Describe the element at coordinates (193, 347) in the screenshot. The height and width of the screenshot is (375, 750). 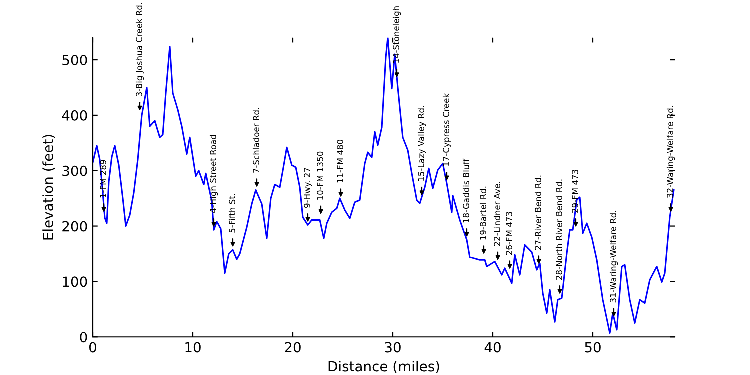
I see `x-tick-label: 10` at that location.